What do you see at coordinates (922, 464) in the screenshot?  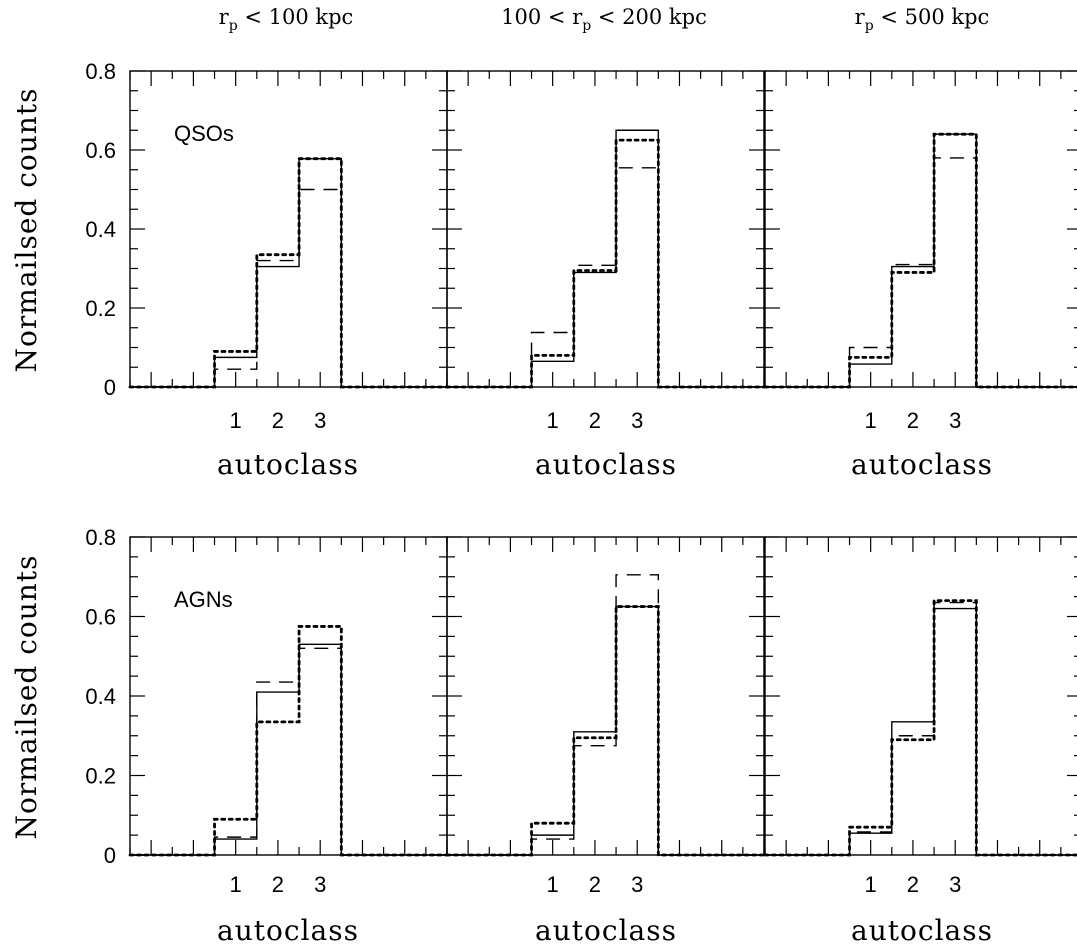 I see `x-axis-label-top-3: autoclass` at bounding box center [922, 464].